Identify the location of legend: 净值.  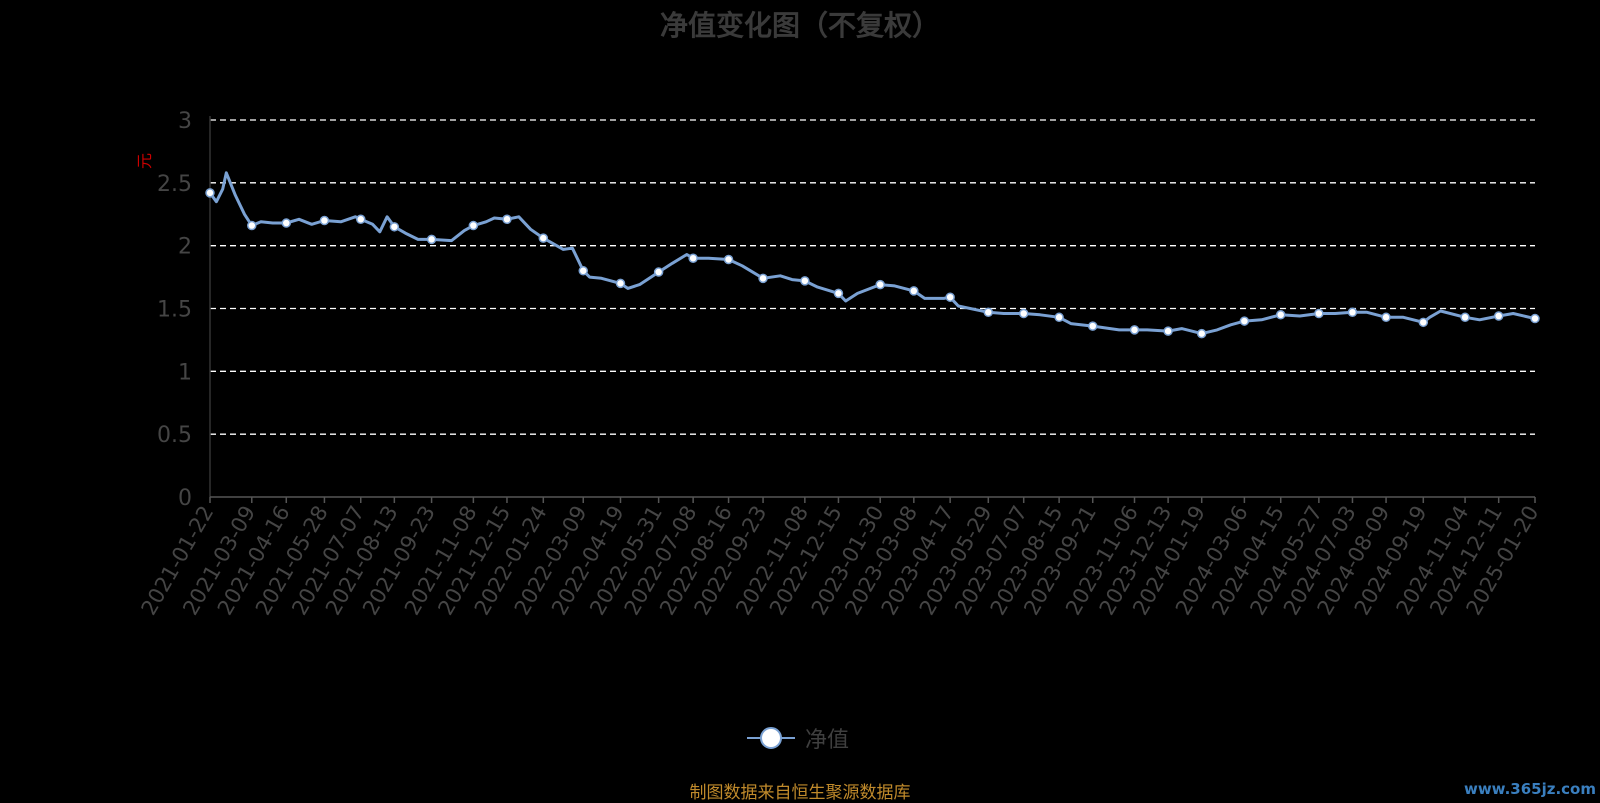
(798, 738).